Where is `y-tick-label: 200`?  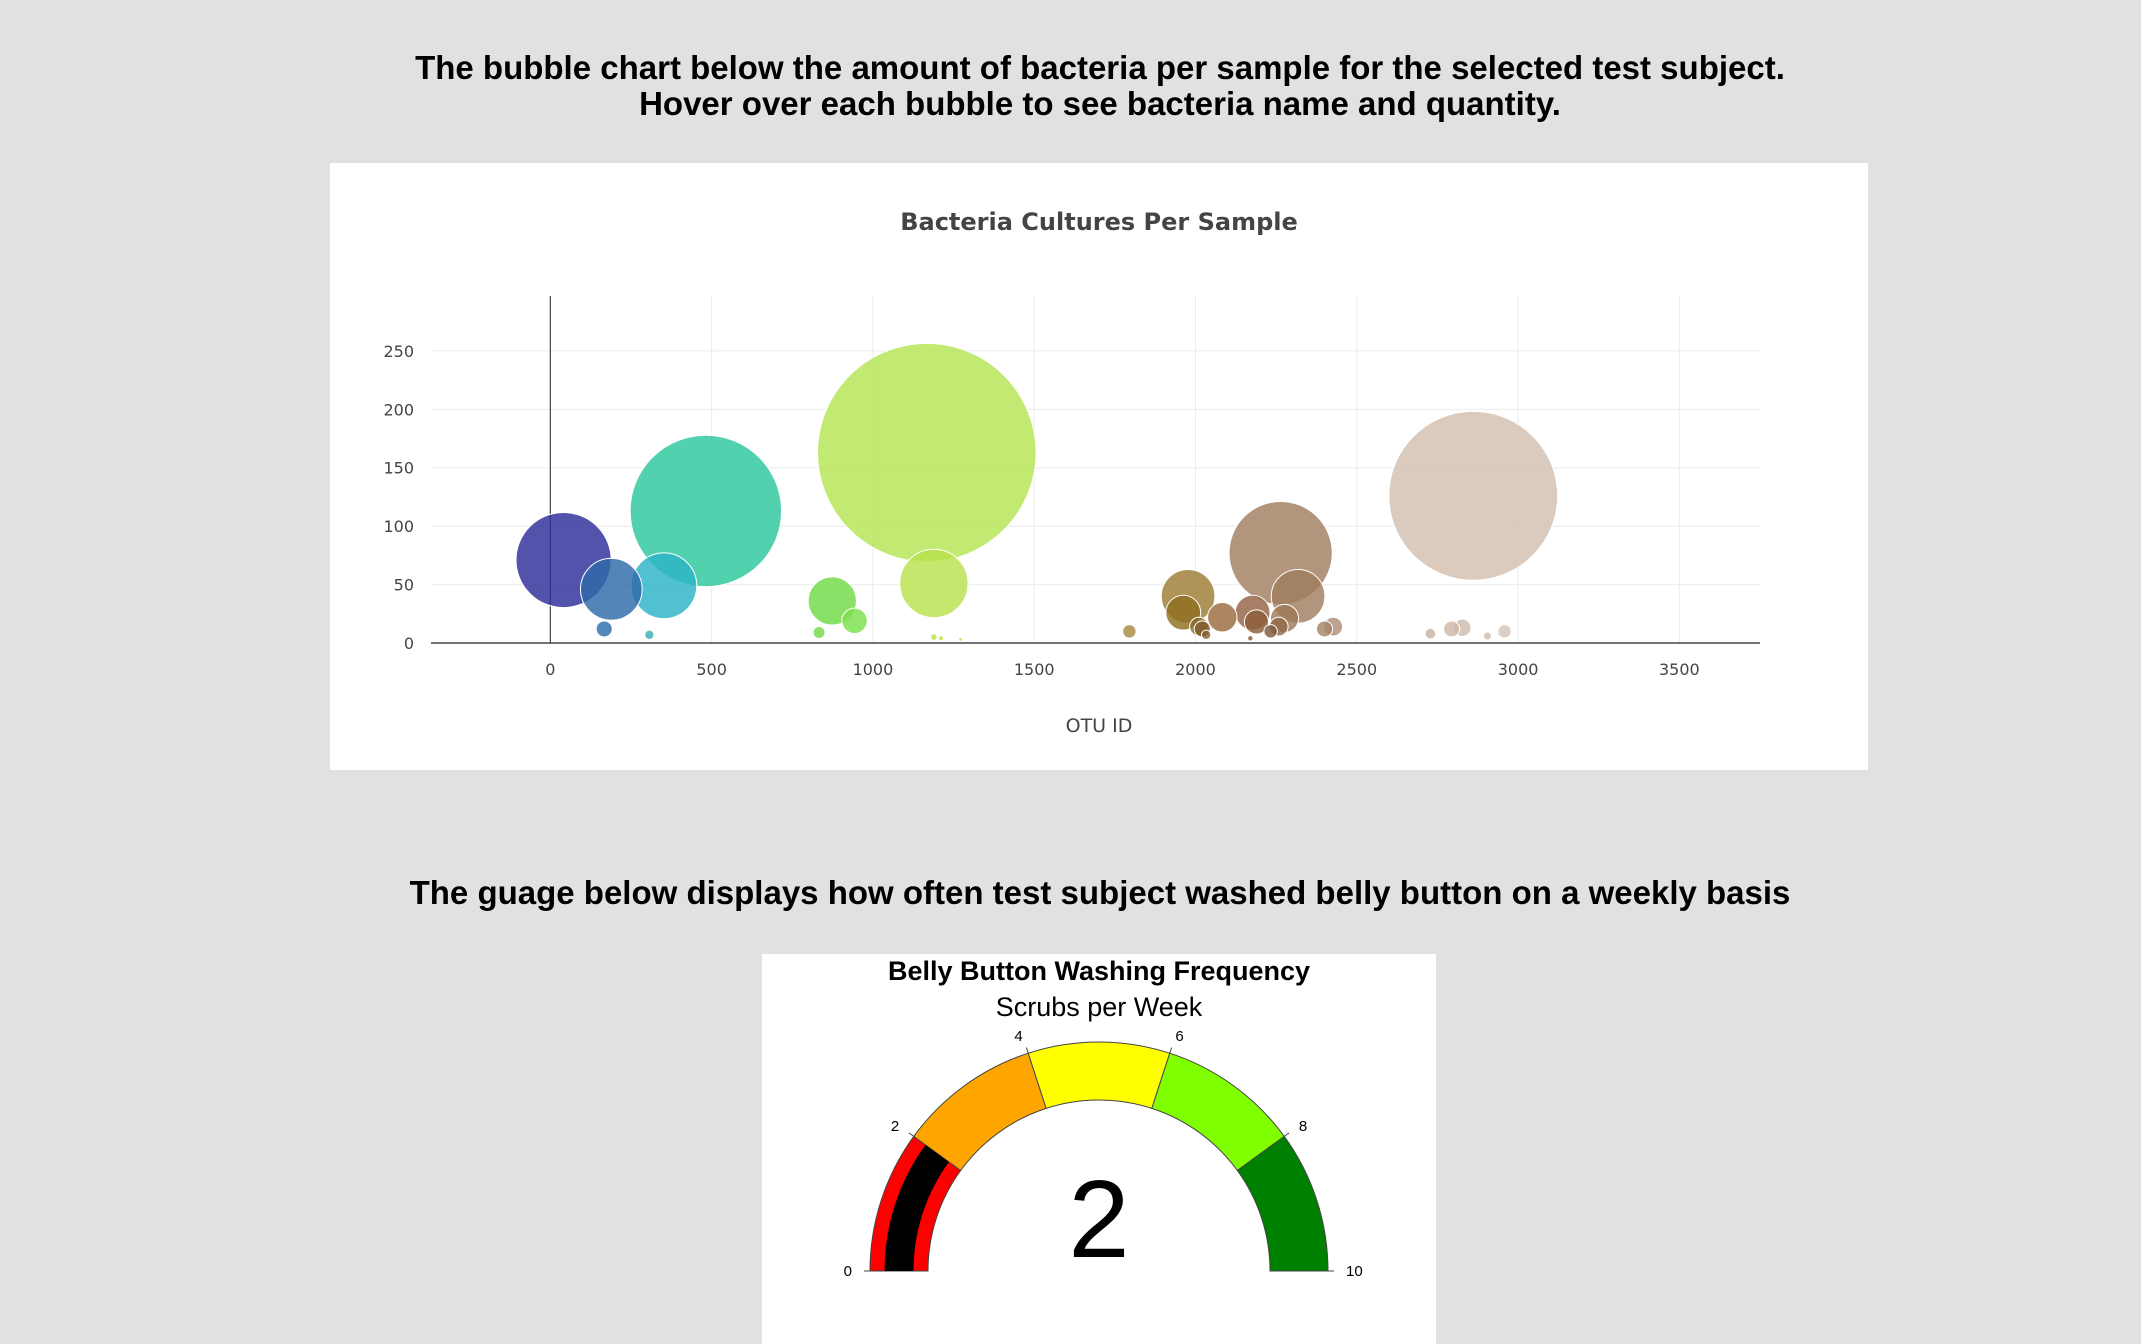
y-tick-label: 200 is located at coordinates (398, 409).